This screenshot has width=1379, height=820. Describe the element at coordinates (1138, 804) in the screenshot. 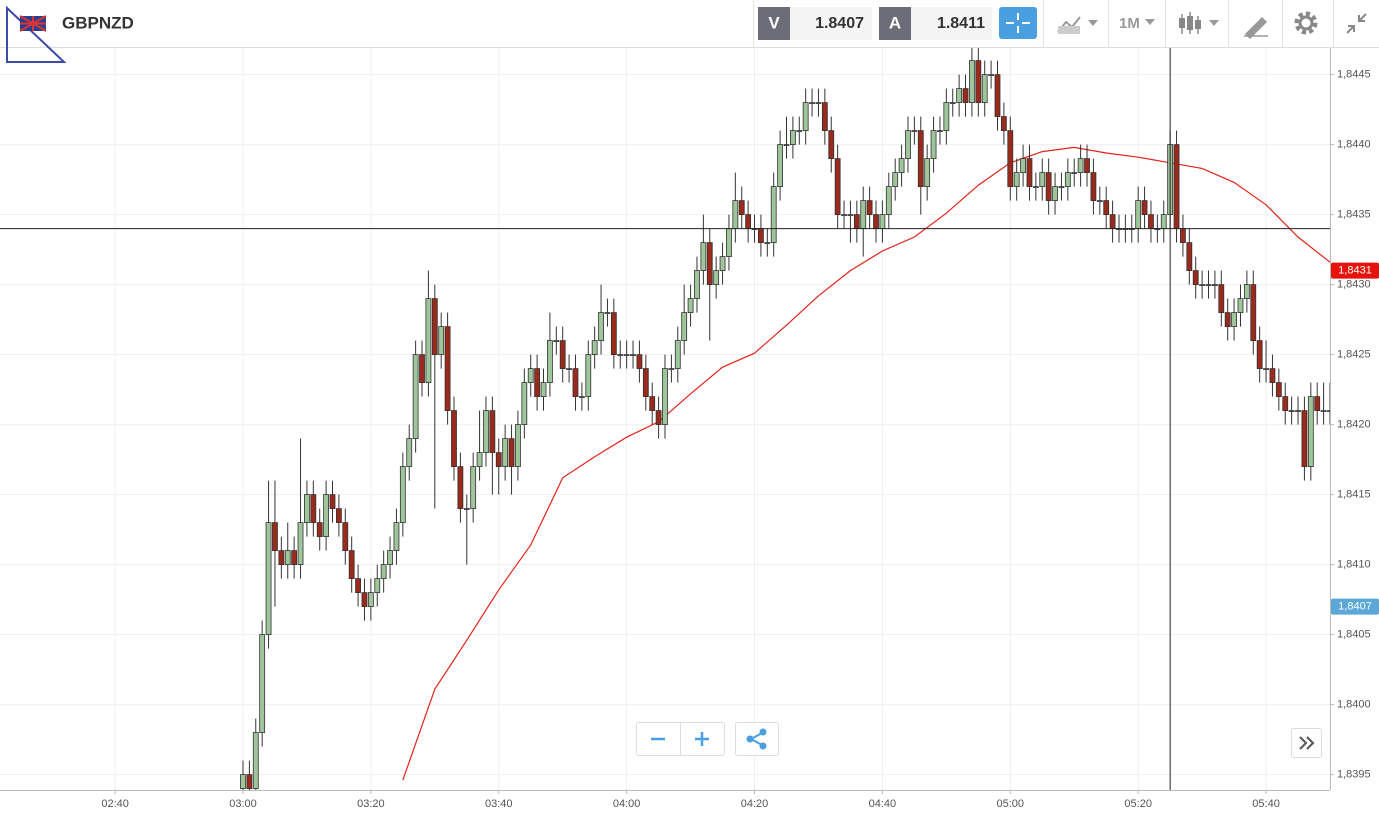

I see `x-tick-label: 05:20` at that location.